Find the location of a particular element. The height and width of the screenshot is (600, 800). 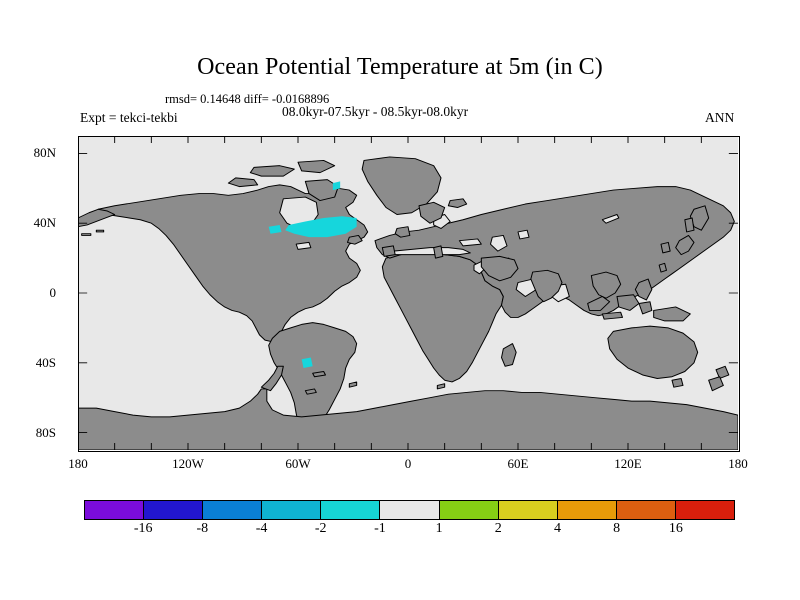

colorbar-tick--2: -2 is located at coordinates (320, 528).